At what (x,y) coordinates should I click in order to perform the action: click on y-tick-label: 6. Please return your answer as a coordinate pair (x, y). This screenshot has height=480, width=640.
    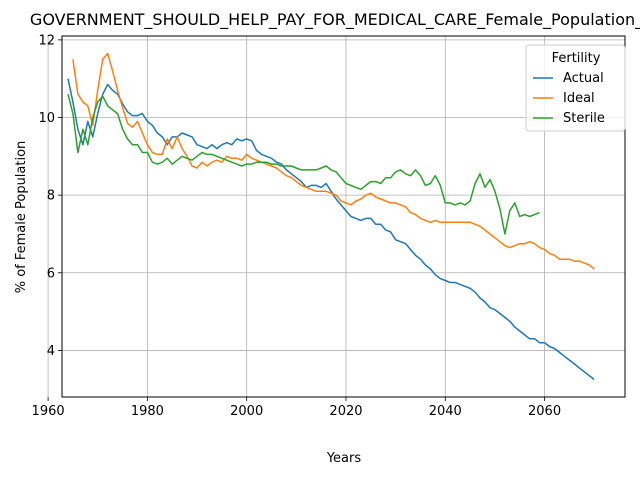
    Looking at the image, I should click on (51, 273).